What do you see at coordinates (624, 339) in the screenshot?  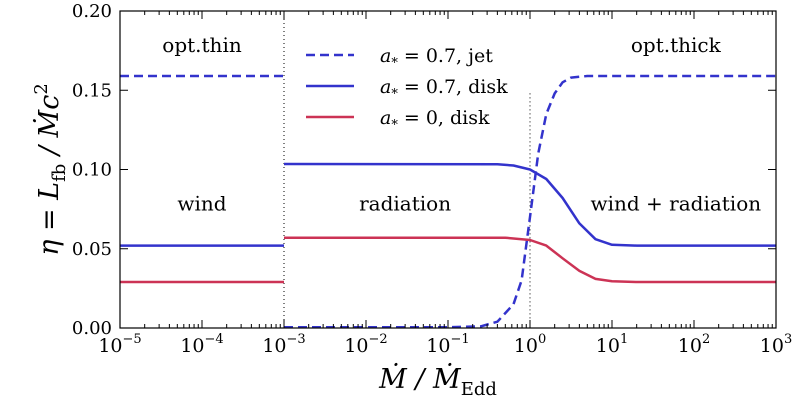 I see `x-tick-exponent: 1` at bounding box center [624, 339].